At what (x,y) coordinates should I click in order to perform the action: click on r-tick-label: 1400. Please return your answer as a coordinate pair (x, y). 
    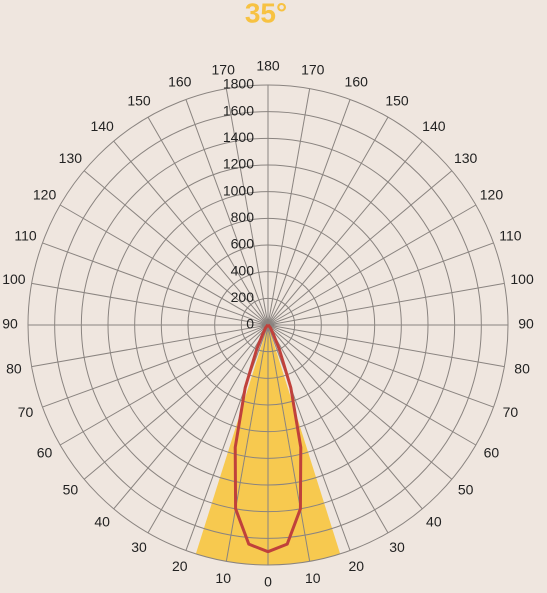
    Looking at the image, I should click on (238, 137).